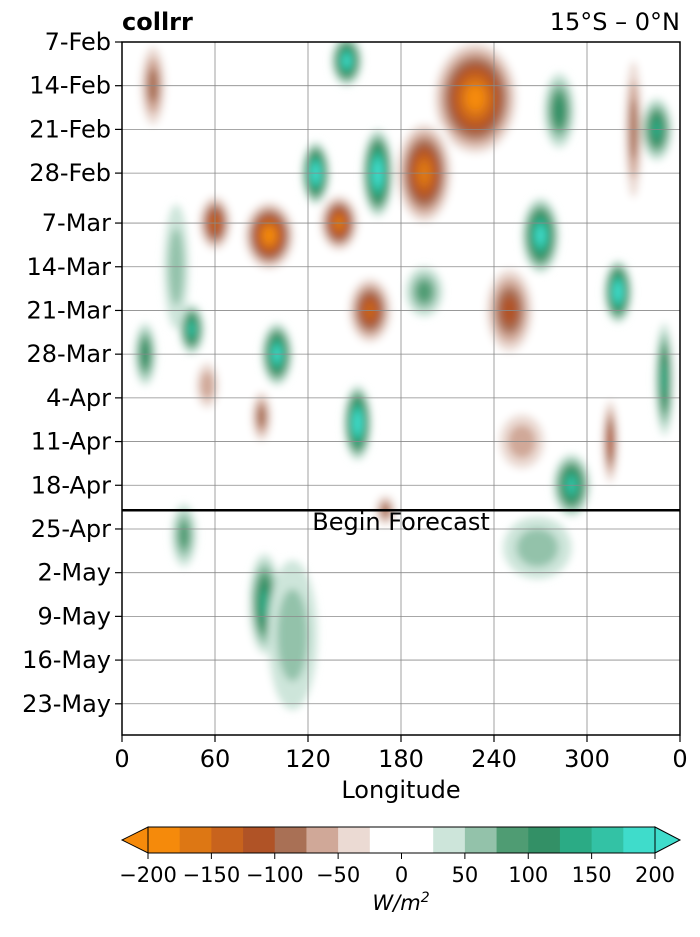 The height and width of the screenshot is (937, 700). Describe the element at coordinates (78, 42) in the screenshot. I see `y-tick-label: 7-Feb` at that location.